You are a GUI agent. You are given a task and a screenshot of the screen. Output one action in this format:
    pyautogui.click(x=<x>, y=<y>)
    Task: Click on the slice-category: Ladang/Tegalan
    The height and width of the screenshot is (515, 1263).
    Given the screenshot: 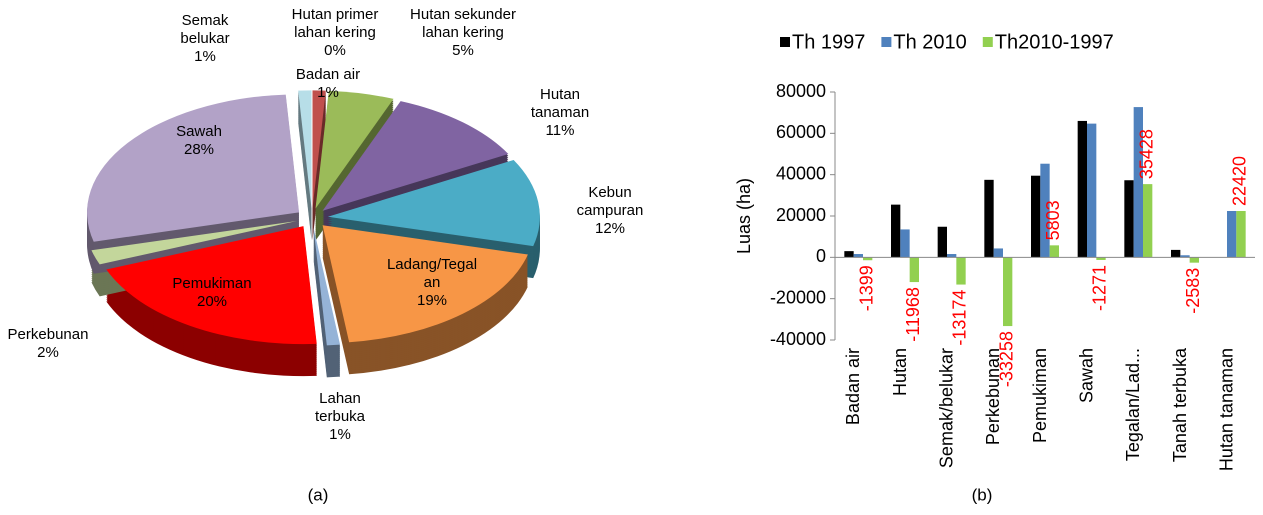 What is the action you would take?
    pyautogui.click(x=432, y=273)
    